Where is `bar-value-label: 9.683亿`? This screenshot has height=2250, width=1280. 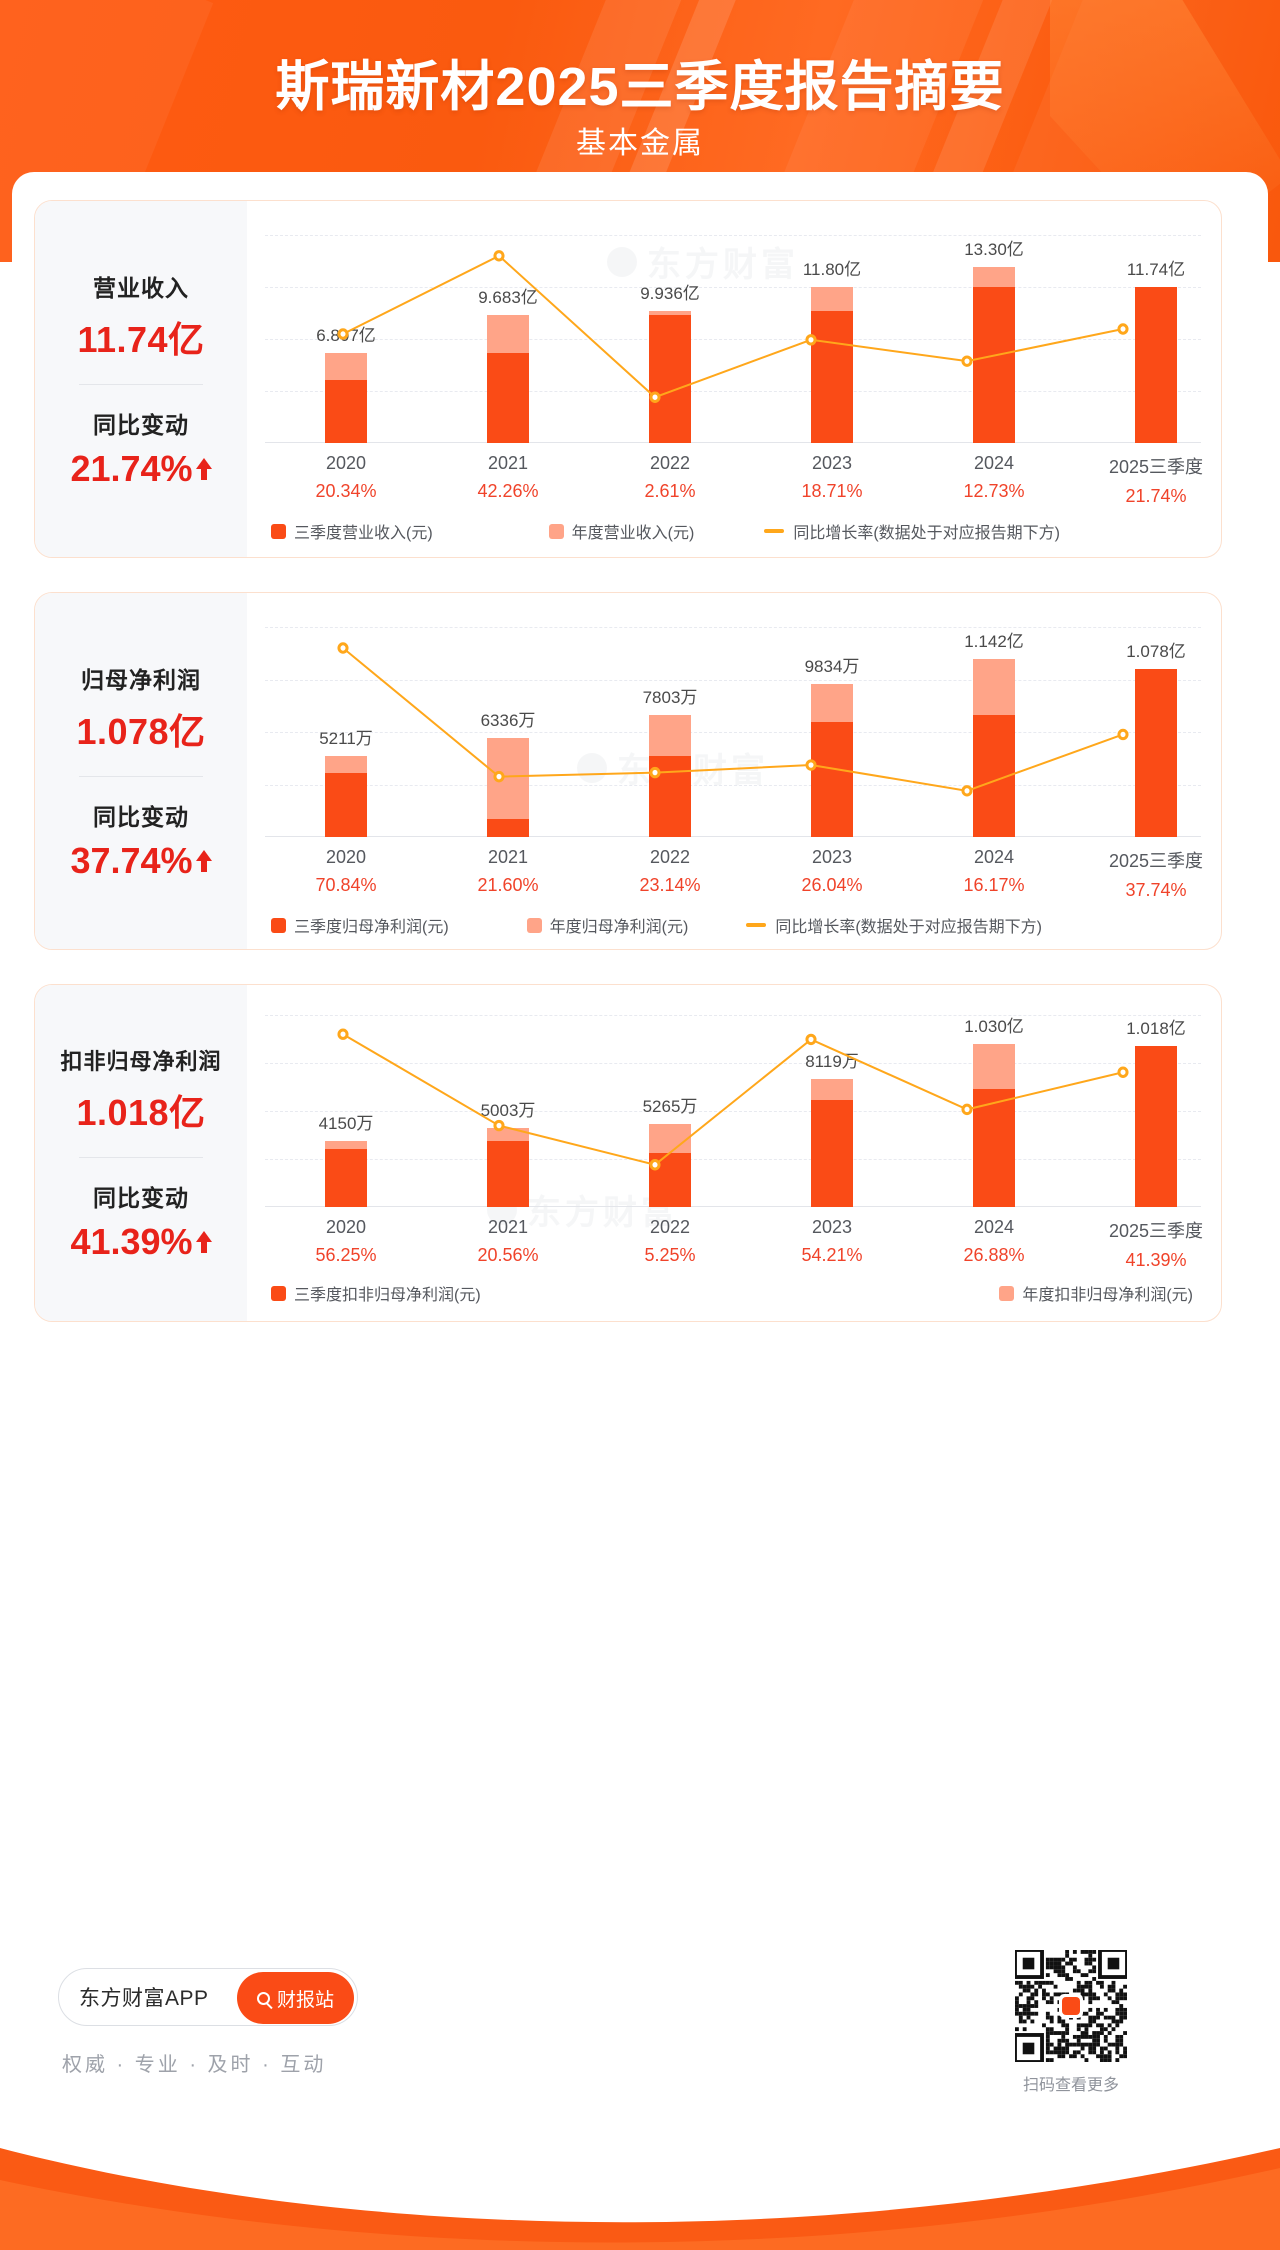
bar-value-label: 9.683亿 is located at coordinates (508, 297).